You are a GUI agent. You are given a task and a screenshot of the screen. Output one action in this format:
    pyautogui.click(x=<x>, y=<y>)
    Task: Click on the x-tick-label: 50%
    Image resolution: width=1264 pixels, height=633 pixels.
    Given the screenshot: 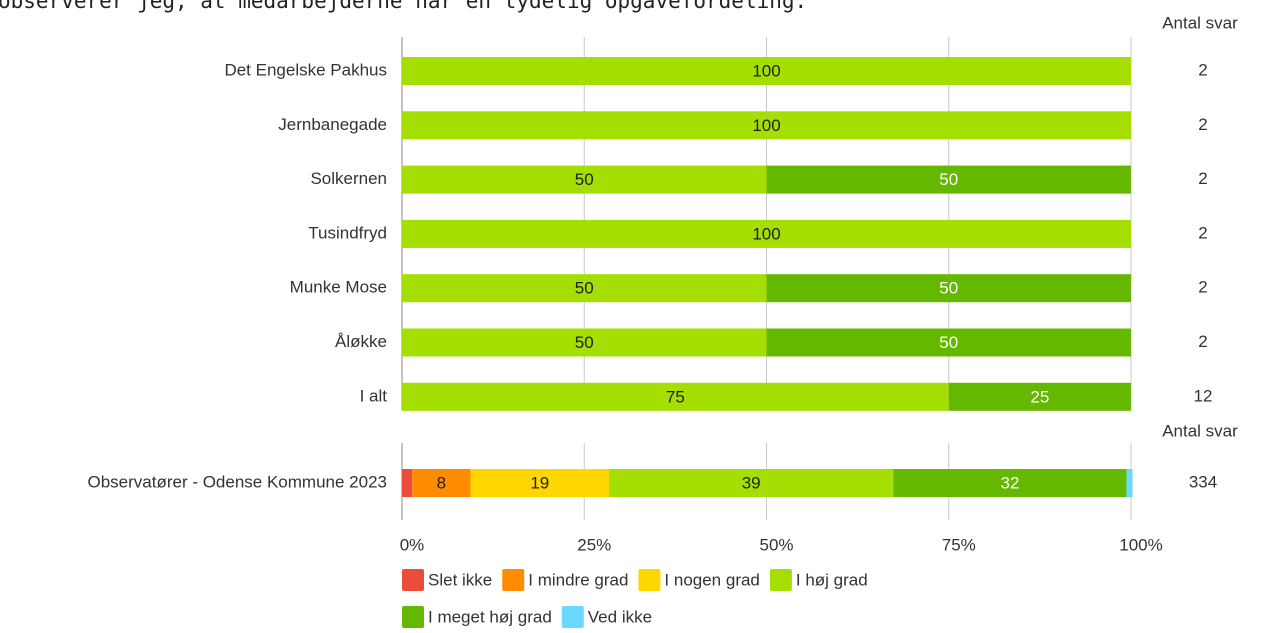 What is the action you would take?
    pyautogui.click(x=776, y=544)
    